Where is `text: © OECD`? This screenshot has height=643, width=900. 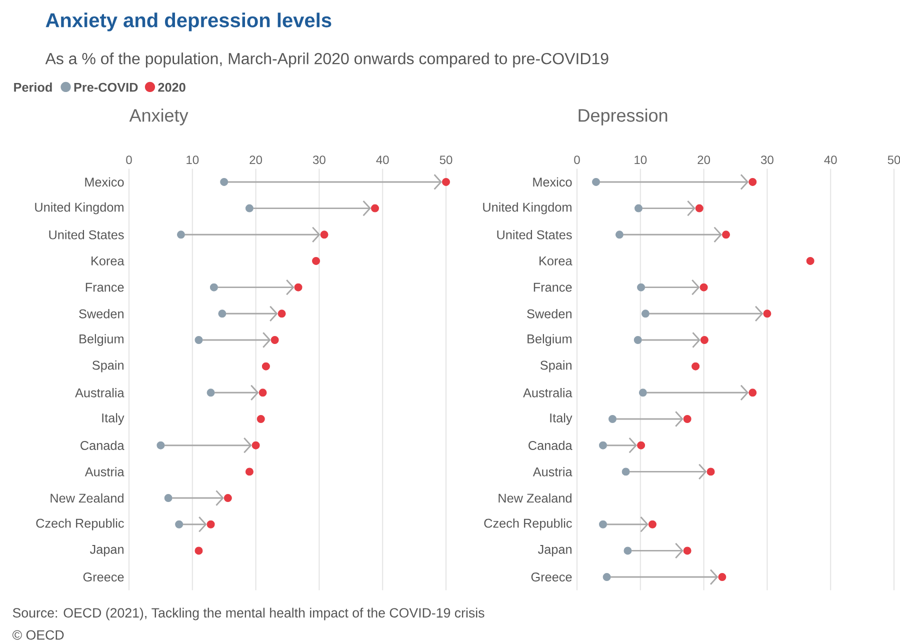
text: © OECD is located at coordinates (38, 635).